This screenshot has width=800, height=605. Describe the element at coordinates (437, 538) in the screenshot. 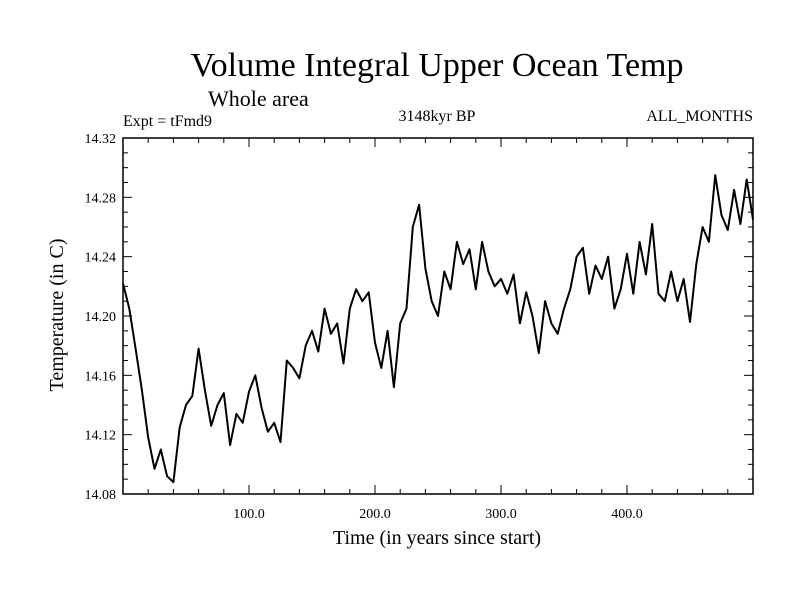

I see `x-axis-label: Time (in years since start)` at that location.